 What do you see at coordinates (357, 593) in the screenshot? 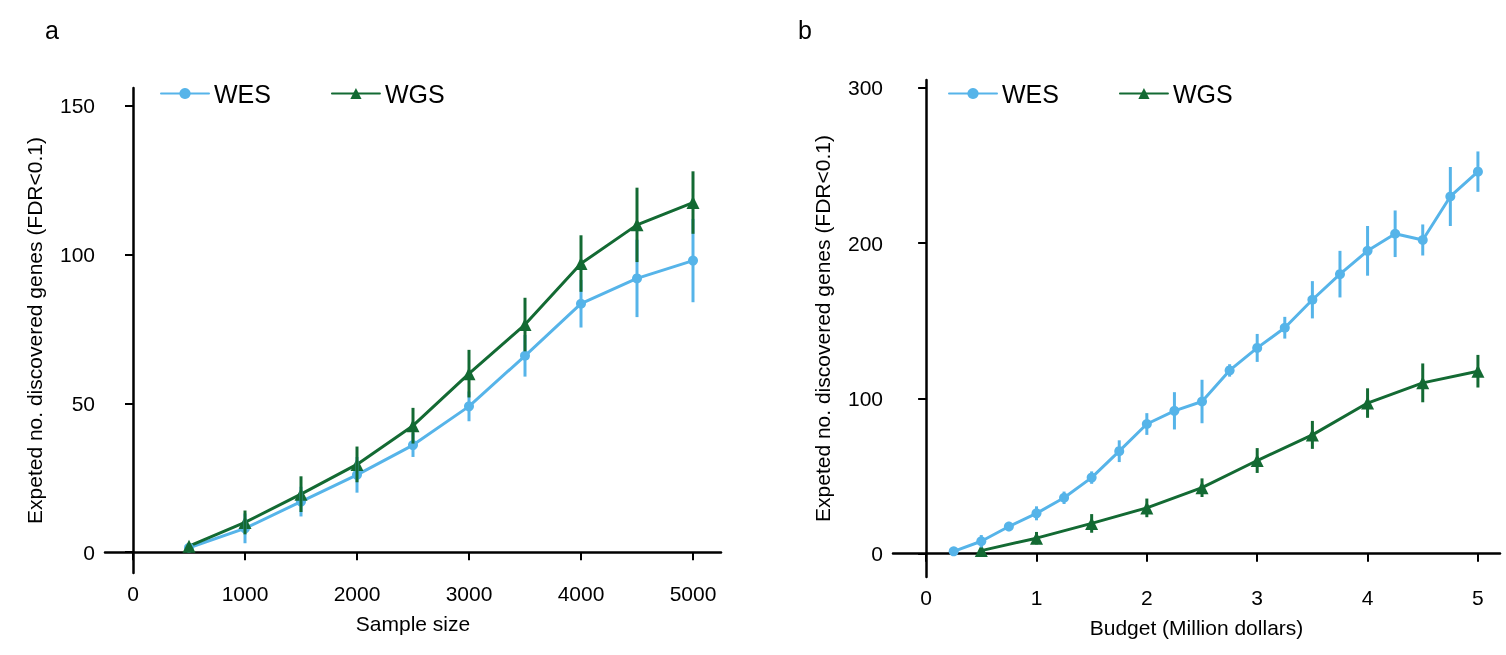
I see `x-tick-label: 2000` at bounding box center [357, 593].